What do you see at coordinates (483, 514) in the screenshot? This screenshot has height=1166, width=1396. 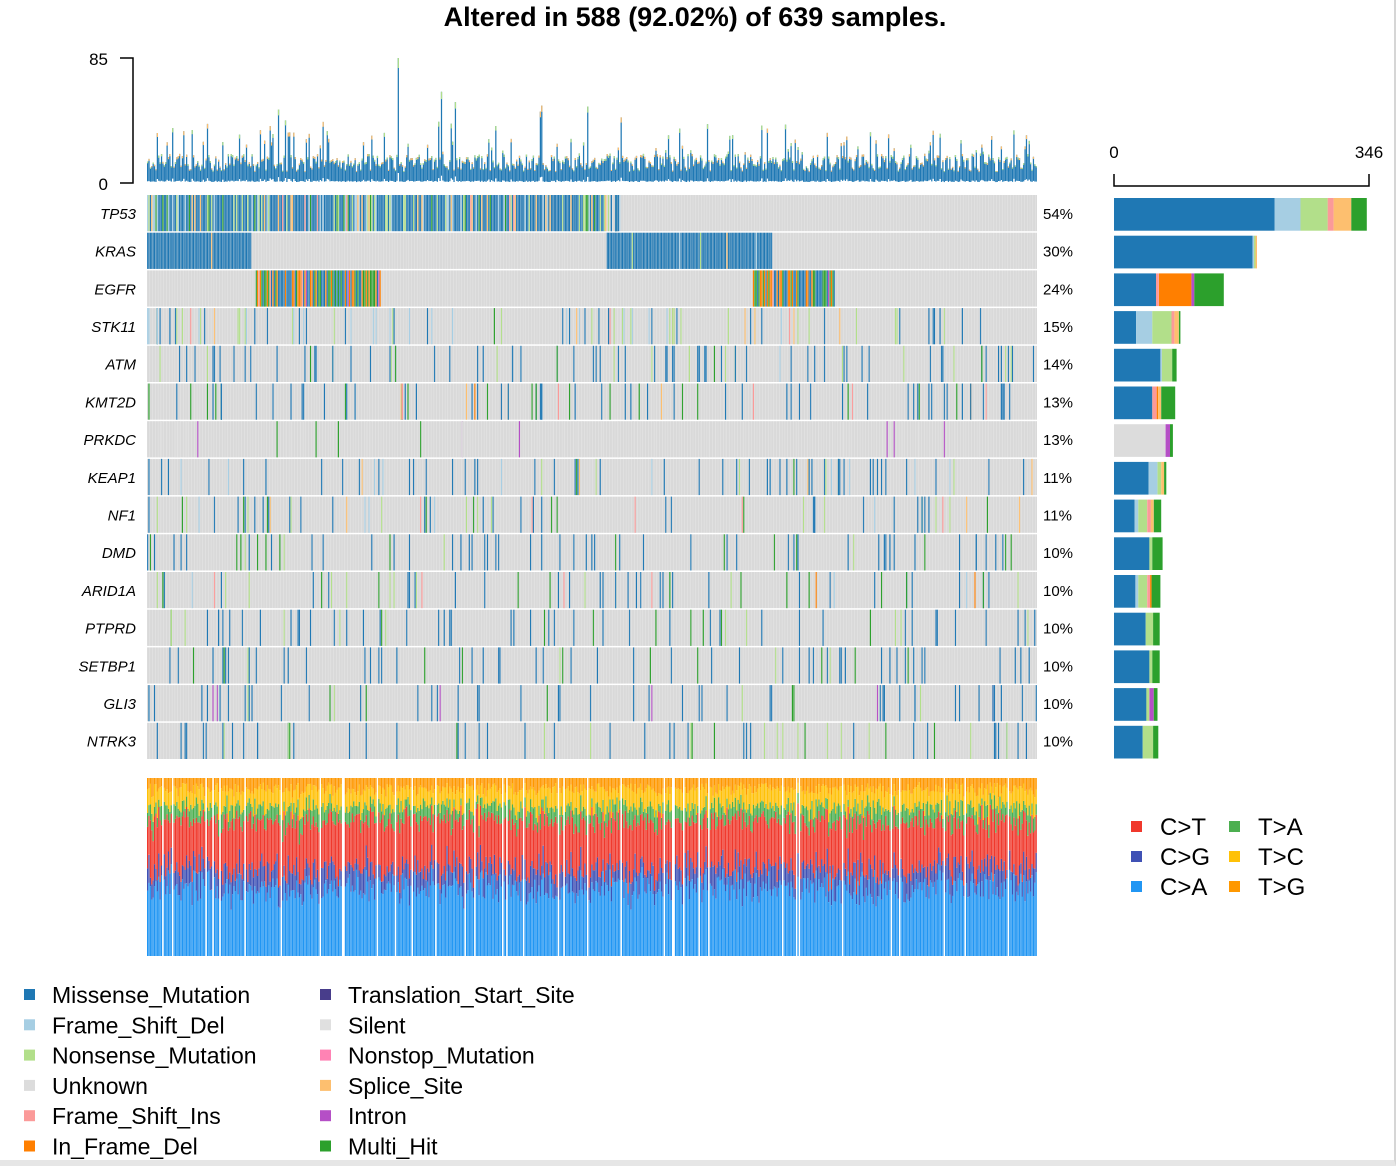 I see `cell-nf1` at bounding box center [483, 514].